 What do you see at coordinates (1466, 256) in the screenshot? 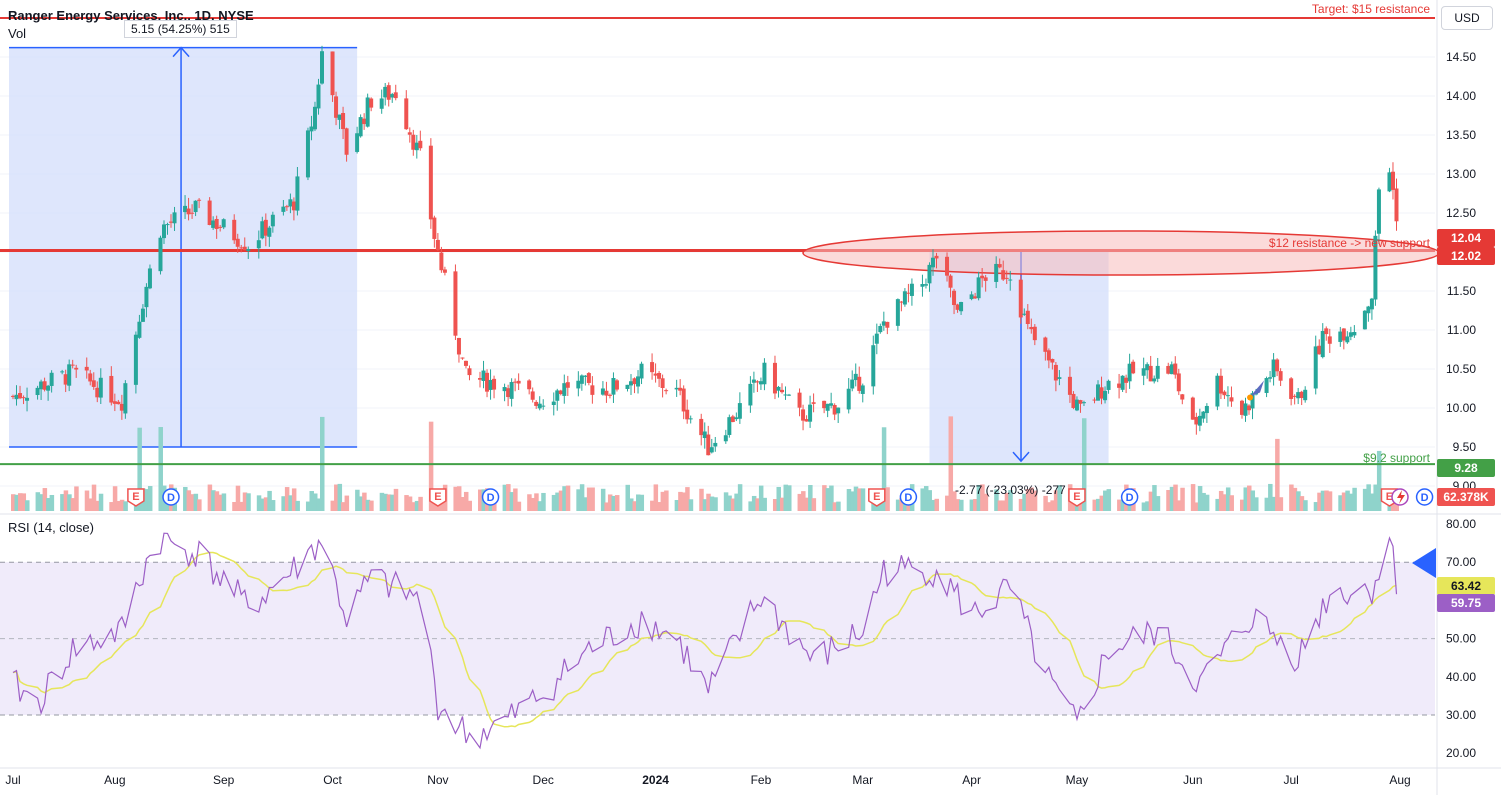
I see `price-badge-1202-bg` at bounding box center [1466, 256].